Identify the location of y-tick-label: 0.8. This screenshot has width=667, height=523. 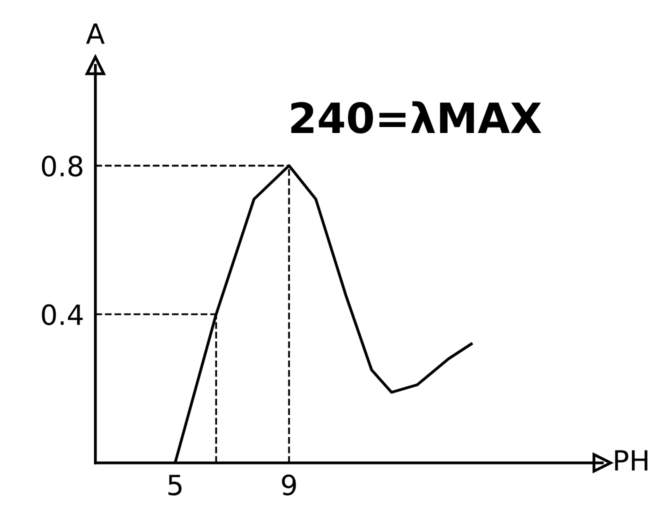
(62, 166).